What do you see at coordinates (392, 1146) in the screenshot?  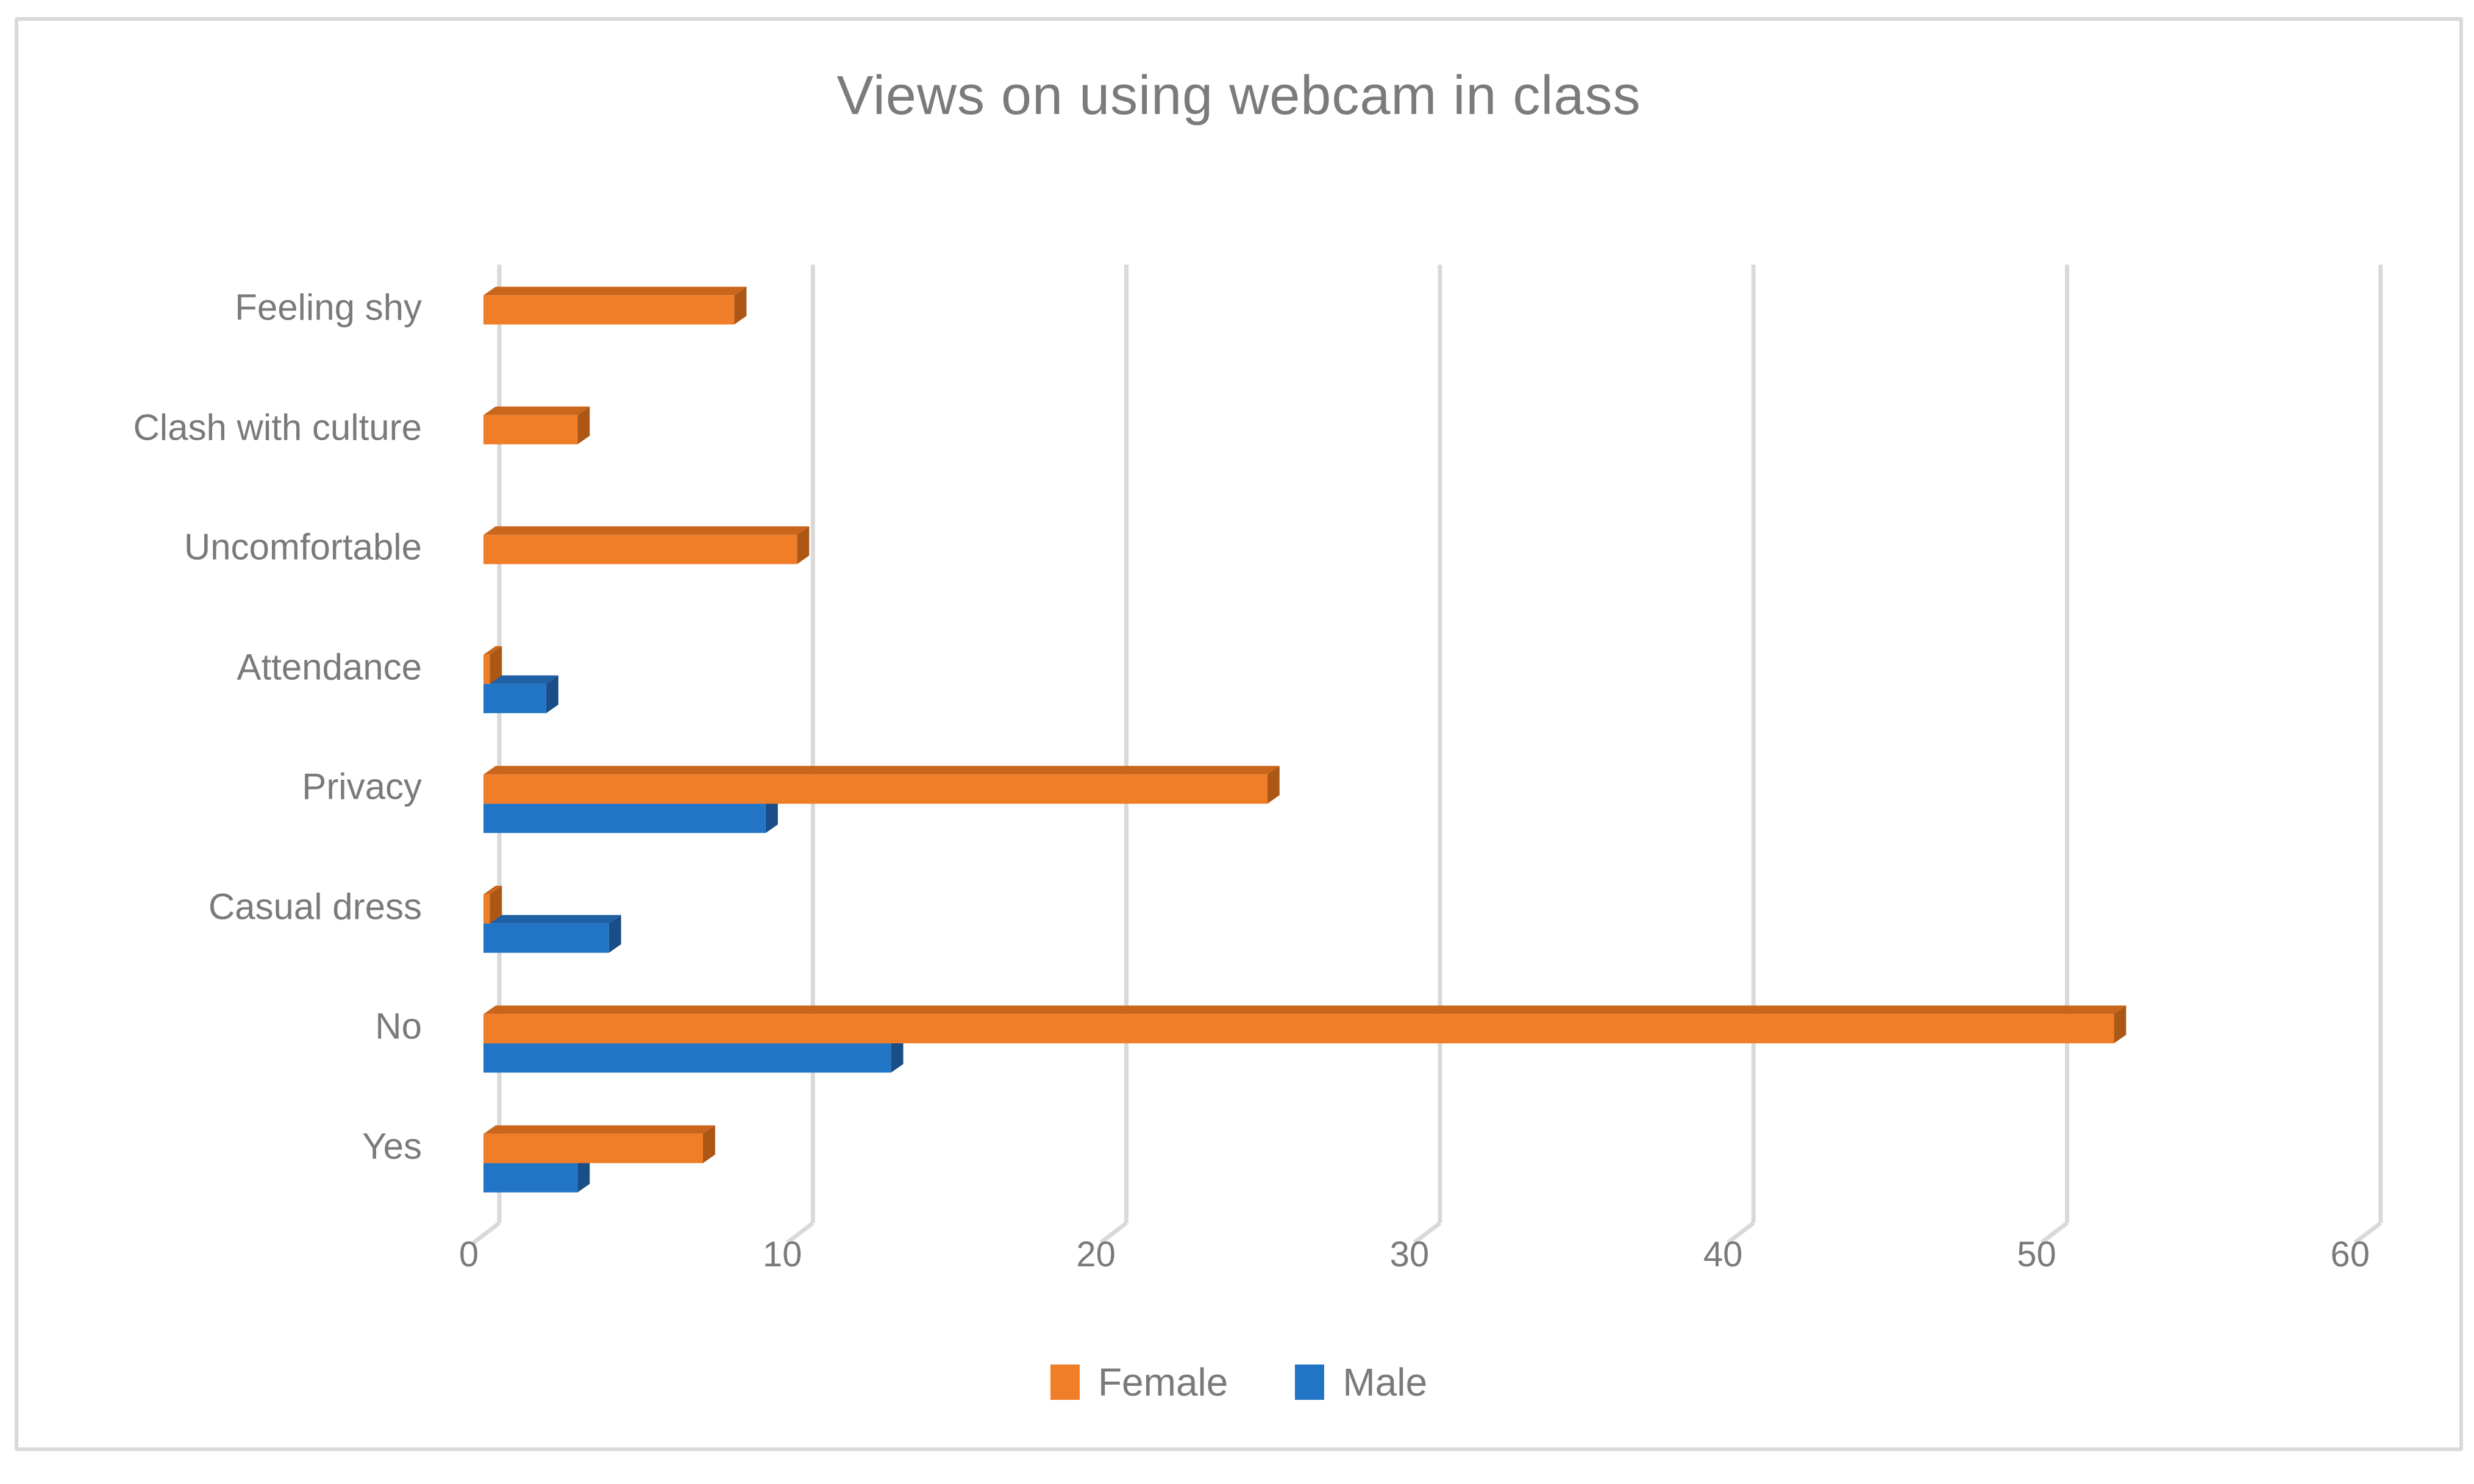 I see `category-label-yes: Yes` at bounding box center [392, 1146].